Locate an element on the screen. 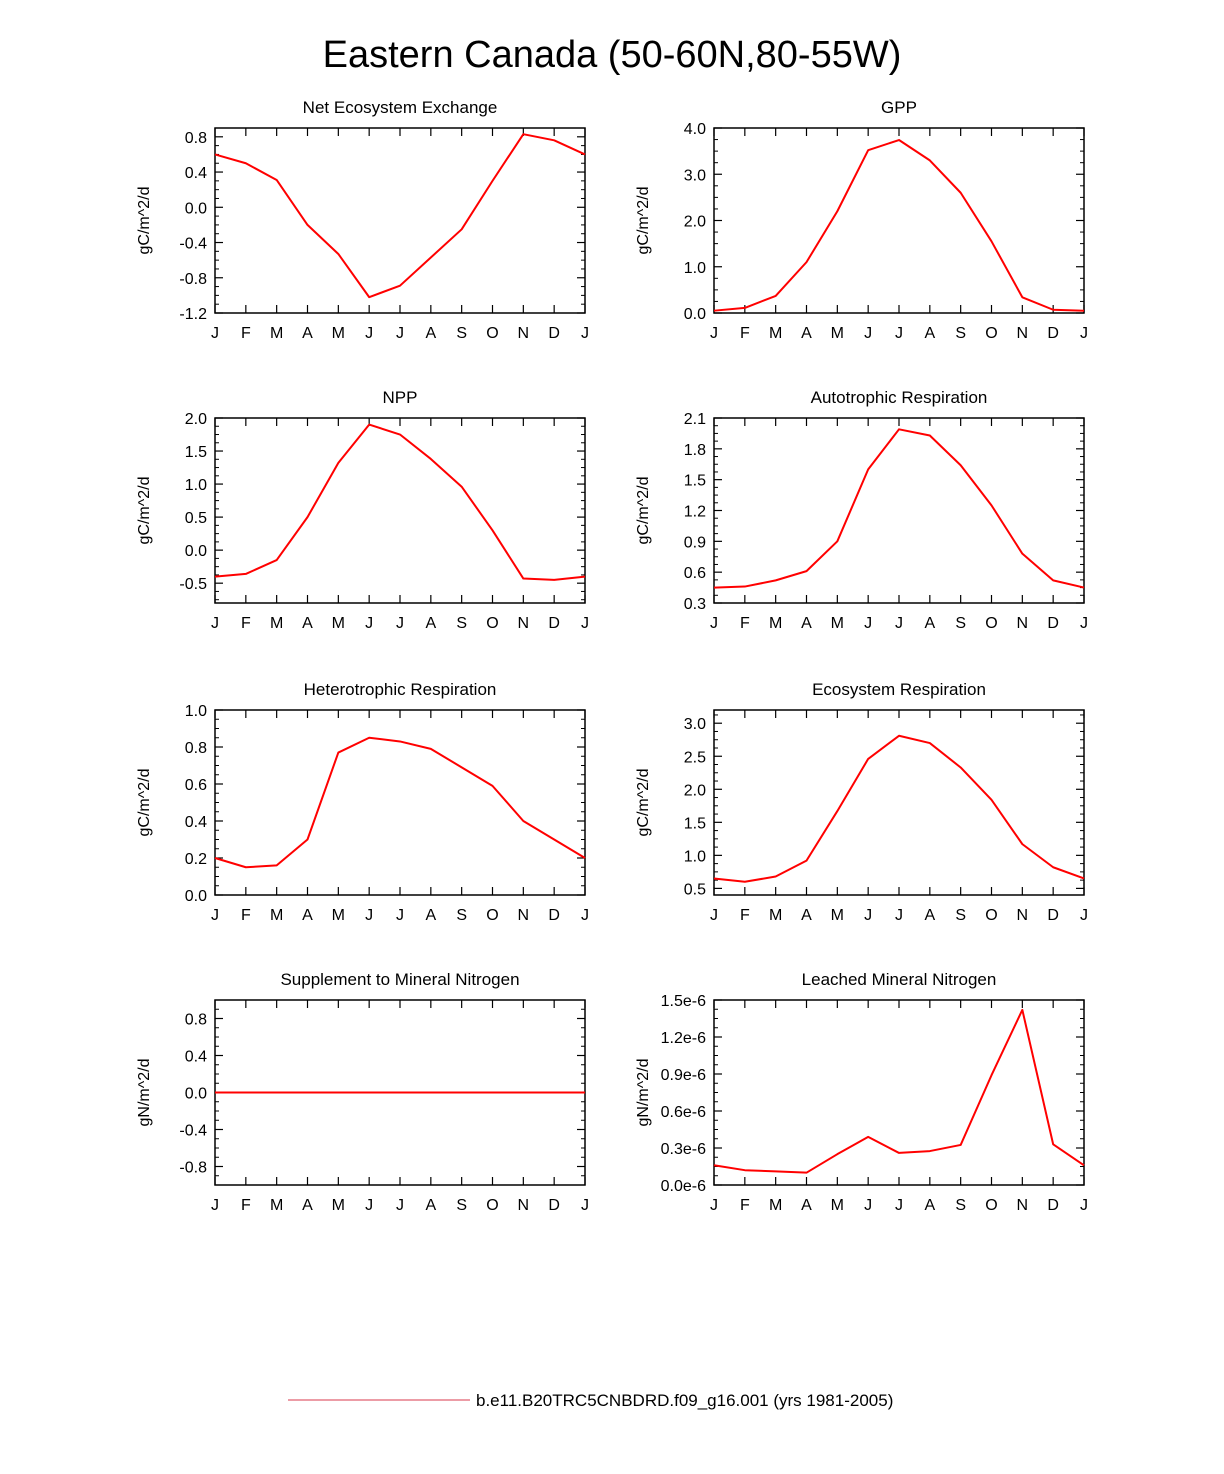  y-tick-label: 0.0e-6 is located at coordinates (683, 1186).